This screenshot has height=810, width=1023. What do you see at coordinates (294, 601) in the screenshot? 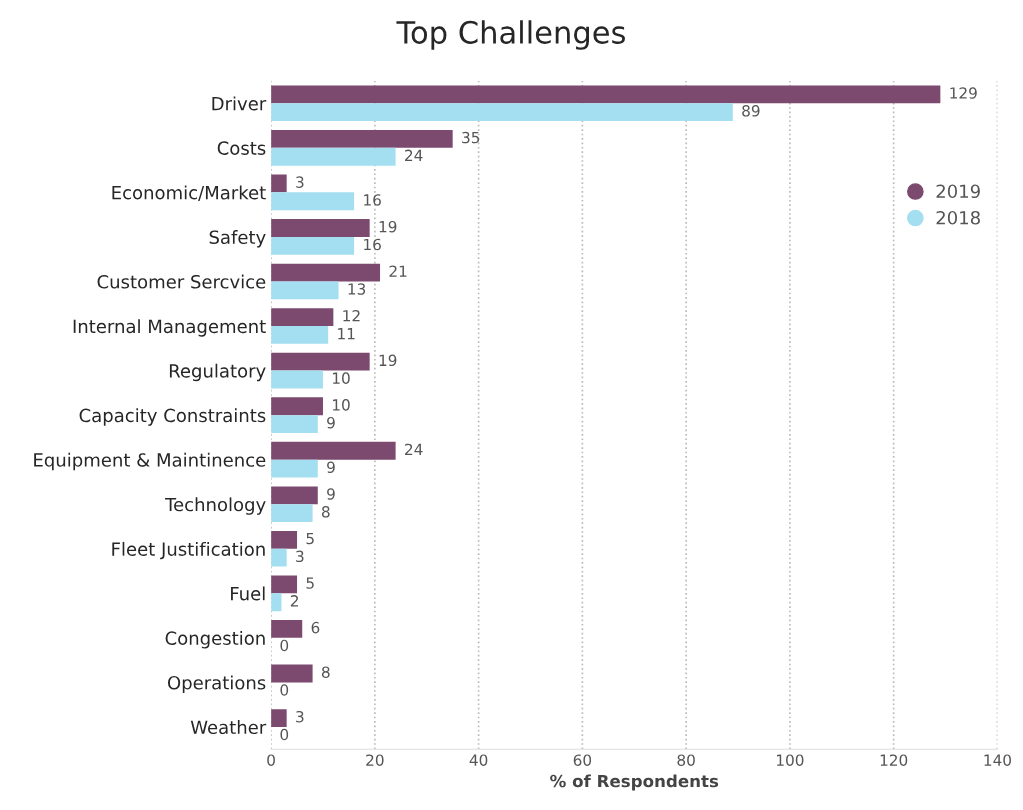
I see `data-label: 2` at bounding box center [294, 601].